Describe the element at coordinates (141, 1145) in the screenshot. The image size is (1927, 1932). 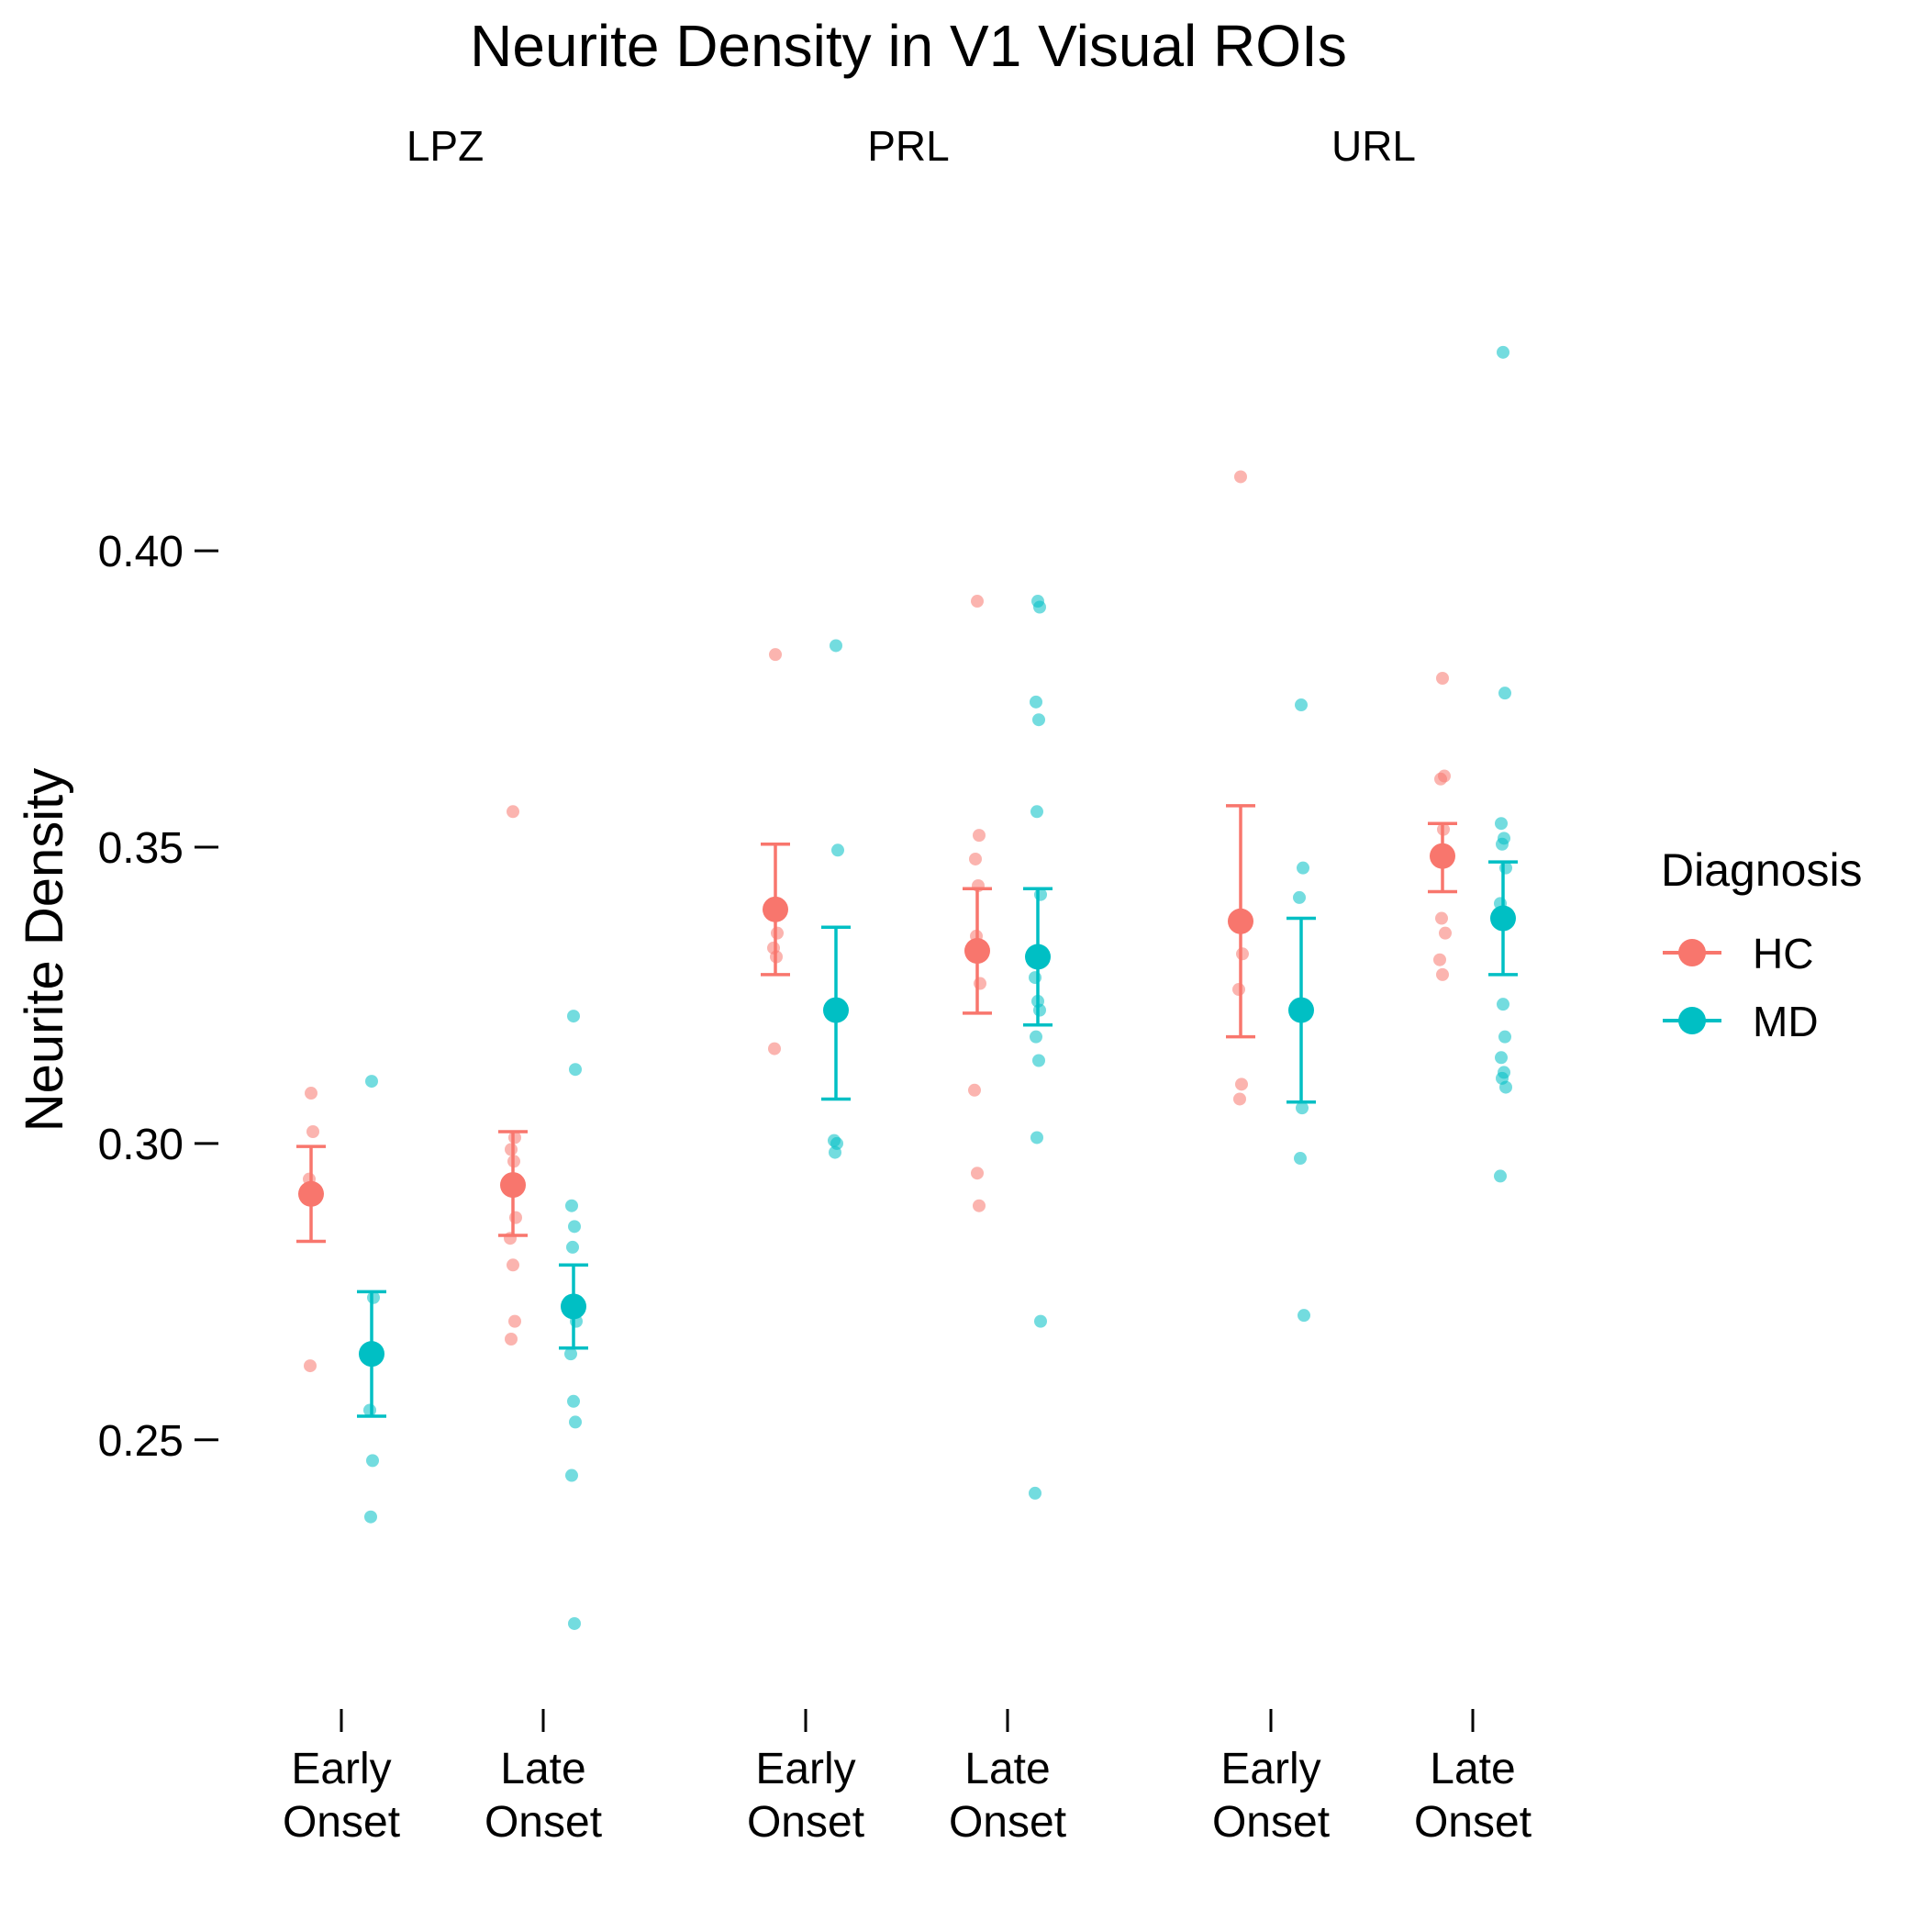
I see `y-tick-label: 0.30` at that location.